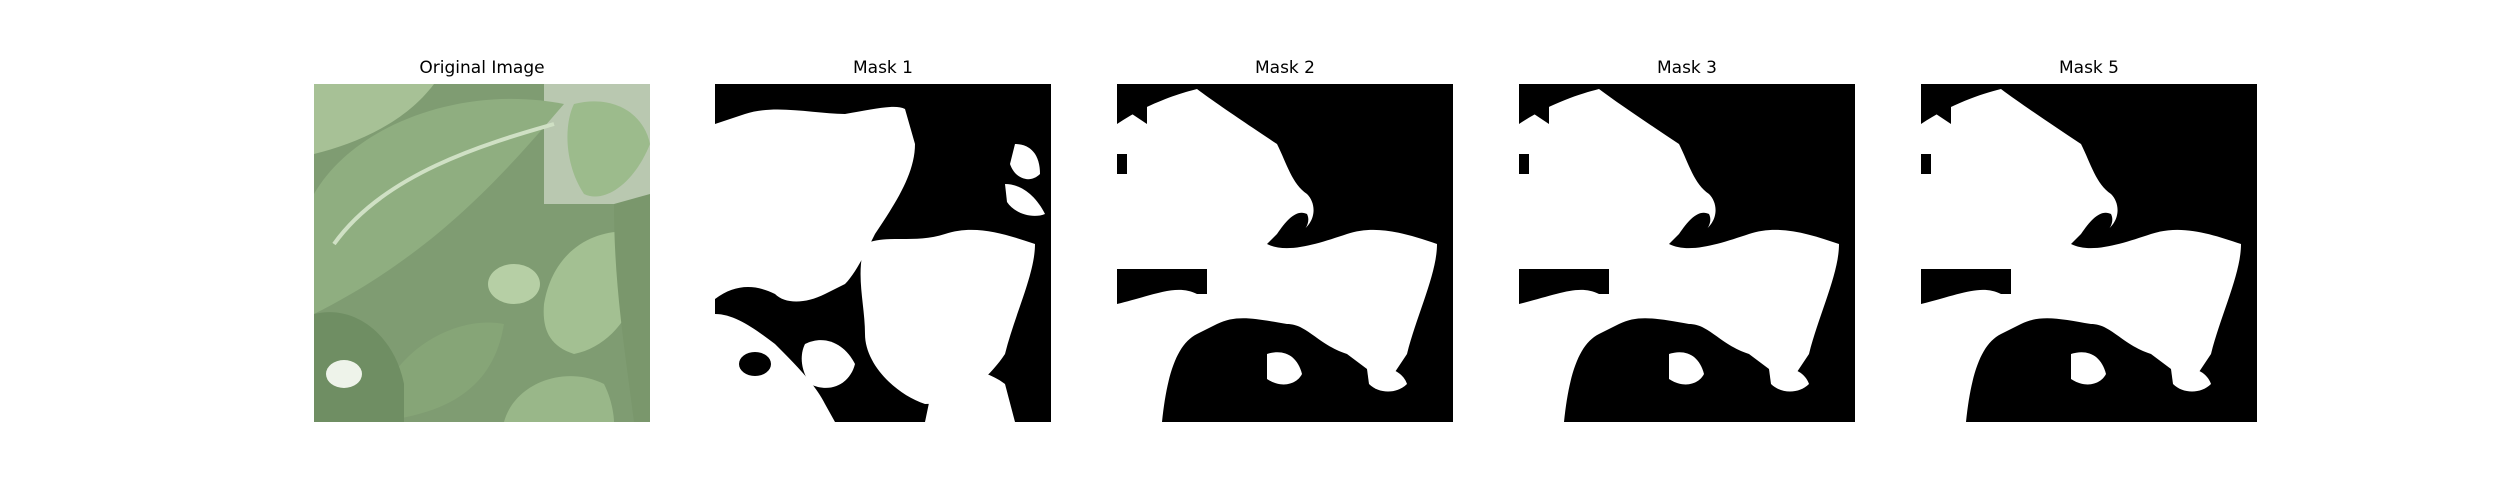 The height and width of the screenshot is (500, 2500). What do you see at coordinates (882, 68) in the screenshot?
I see `mask-1-title: Mask 1` at bounding box center [882, 68].